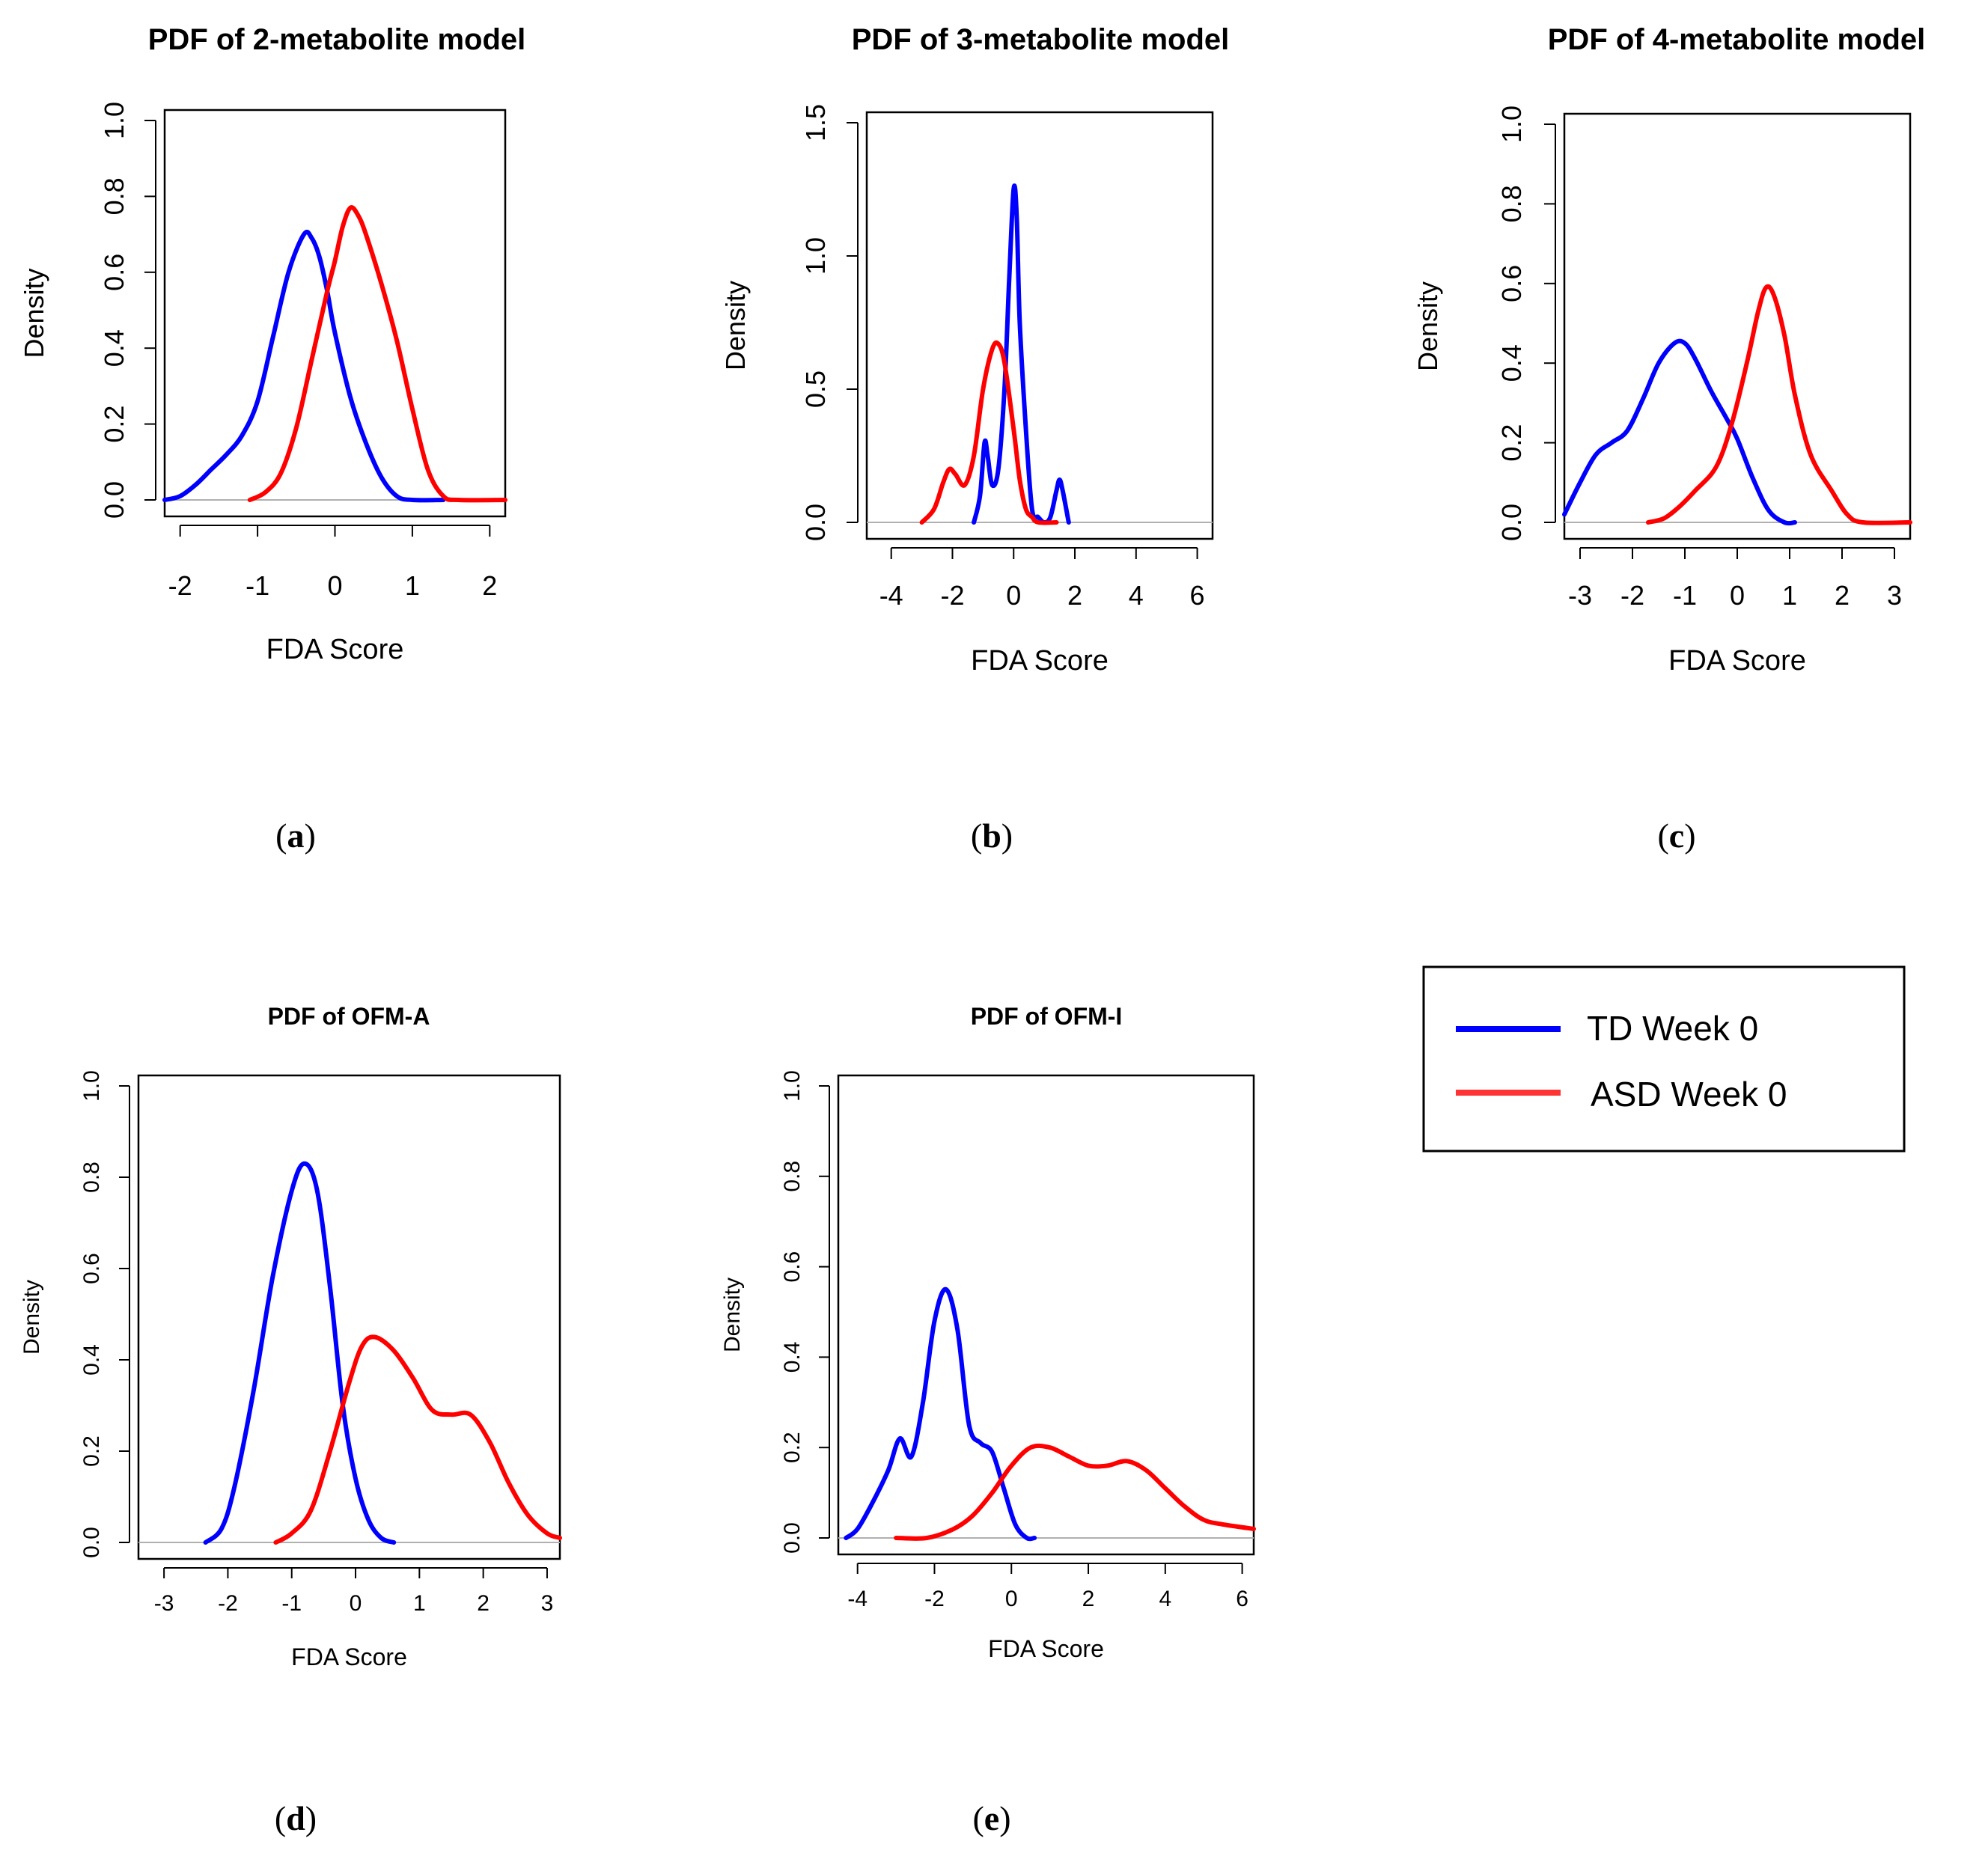 Image resolution: width=1988 pixels, height=1862 pixels. I want to click on legend-box, so click(1664, 1059).